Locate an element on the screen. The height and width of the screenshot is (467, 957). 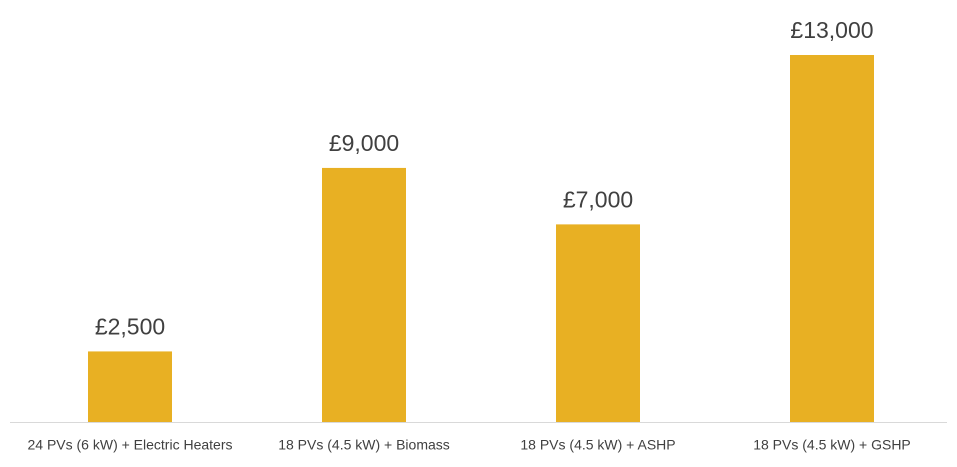
value-label: £9,000 is located at coordinates (364, 143).